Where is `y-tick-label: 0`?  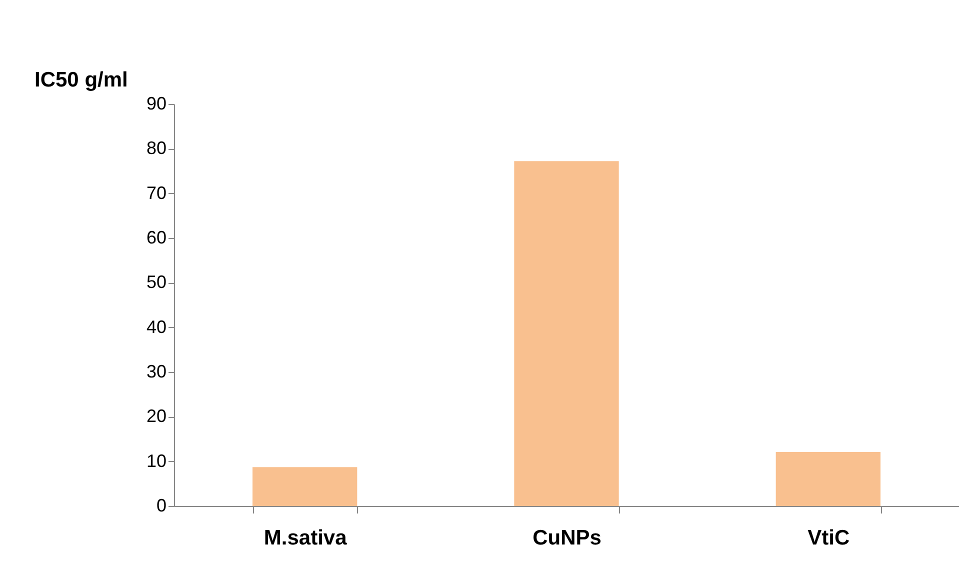 y-tick-label: 0 is located at coordinates (161, 506).